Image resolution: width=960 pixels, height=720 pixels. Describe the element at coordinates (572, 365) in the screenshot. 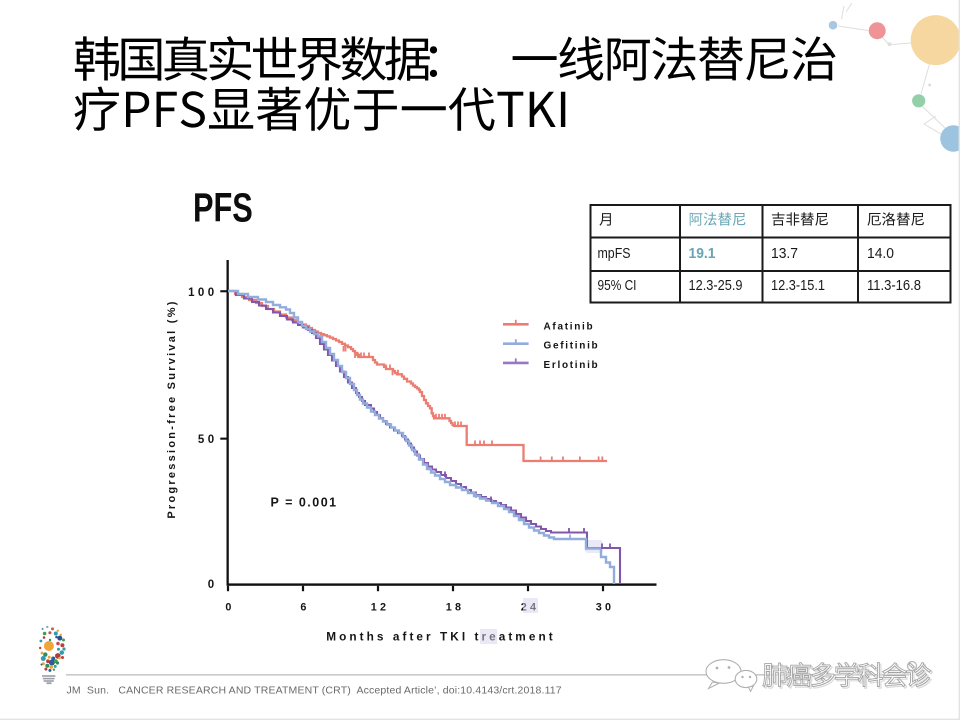

I see `svg-text: Erlotinib` at that location.